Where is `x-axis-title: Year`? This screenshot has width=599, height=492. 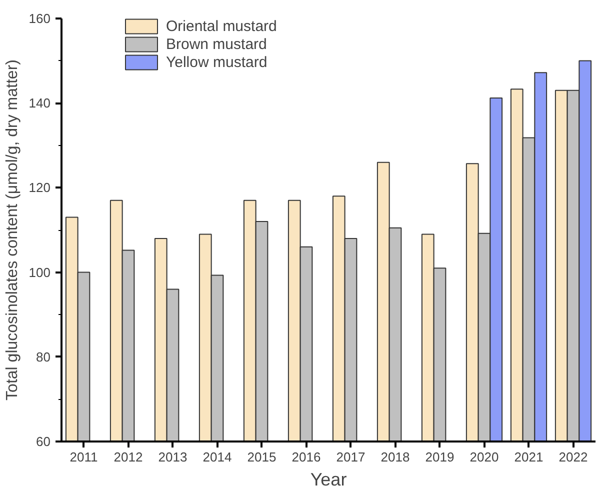
x-axis-title: Year is located at coordinates (328, 480).